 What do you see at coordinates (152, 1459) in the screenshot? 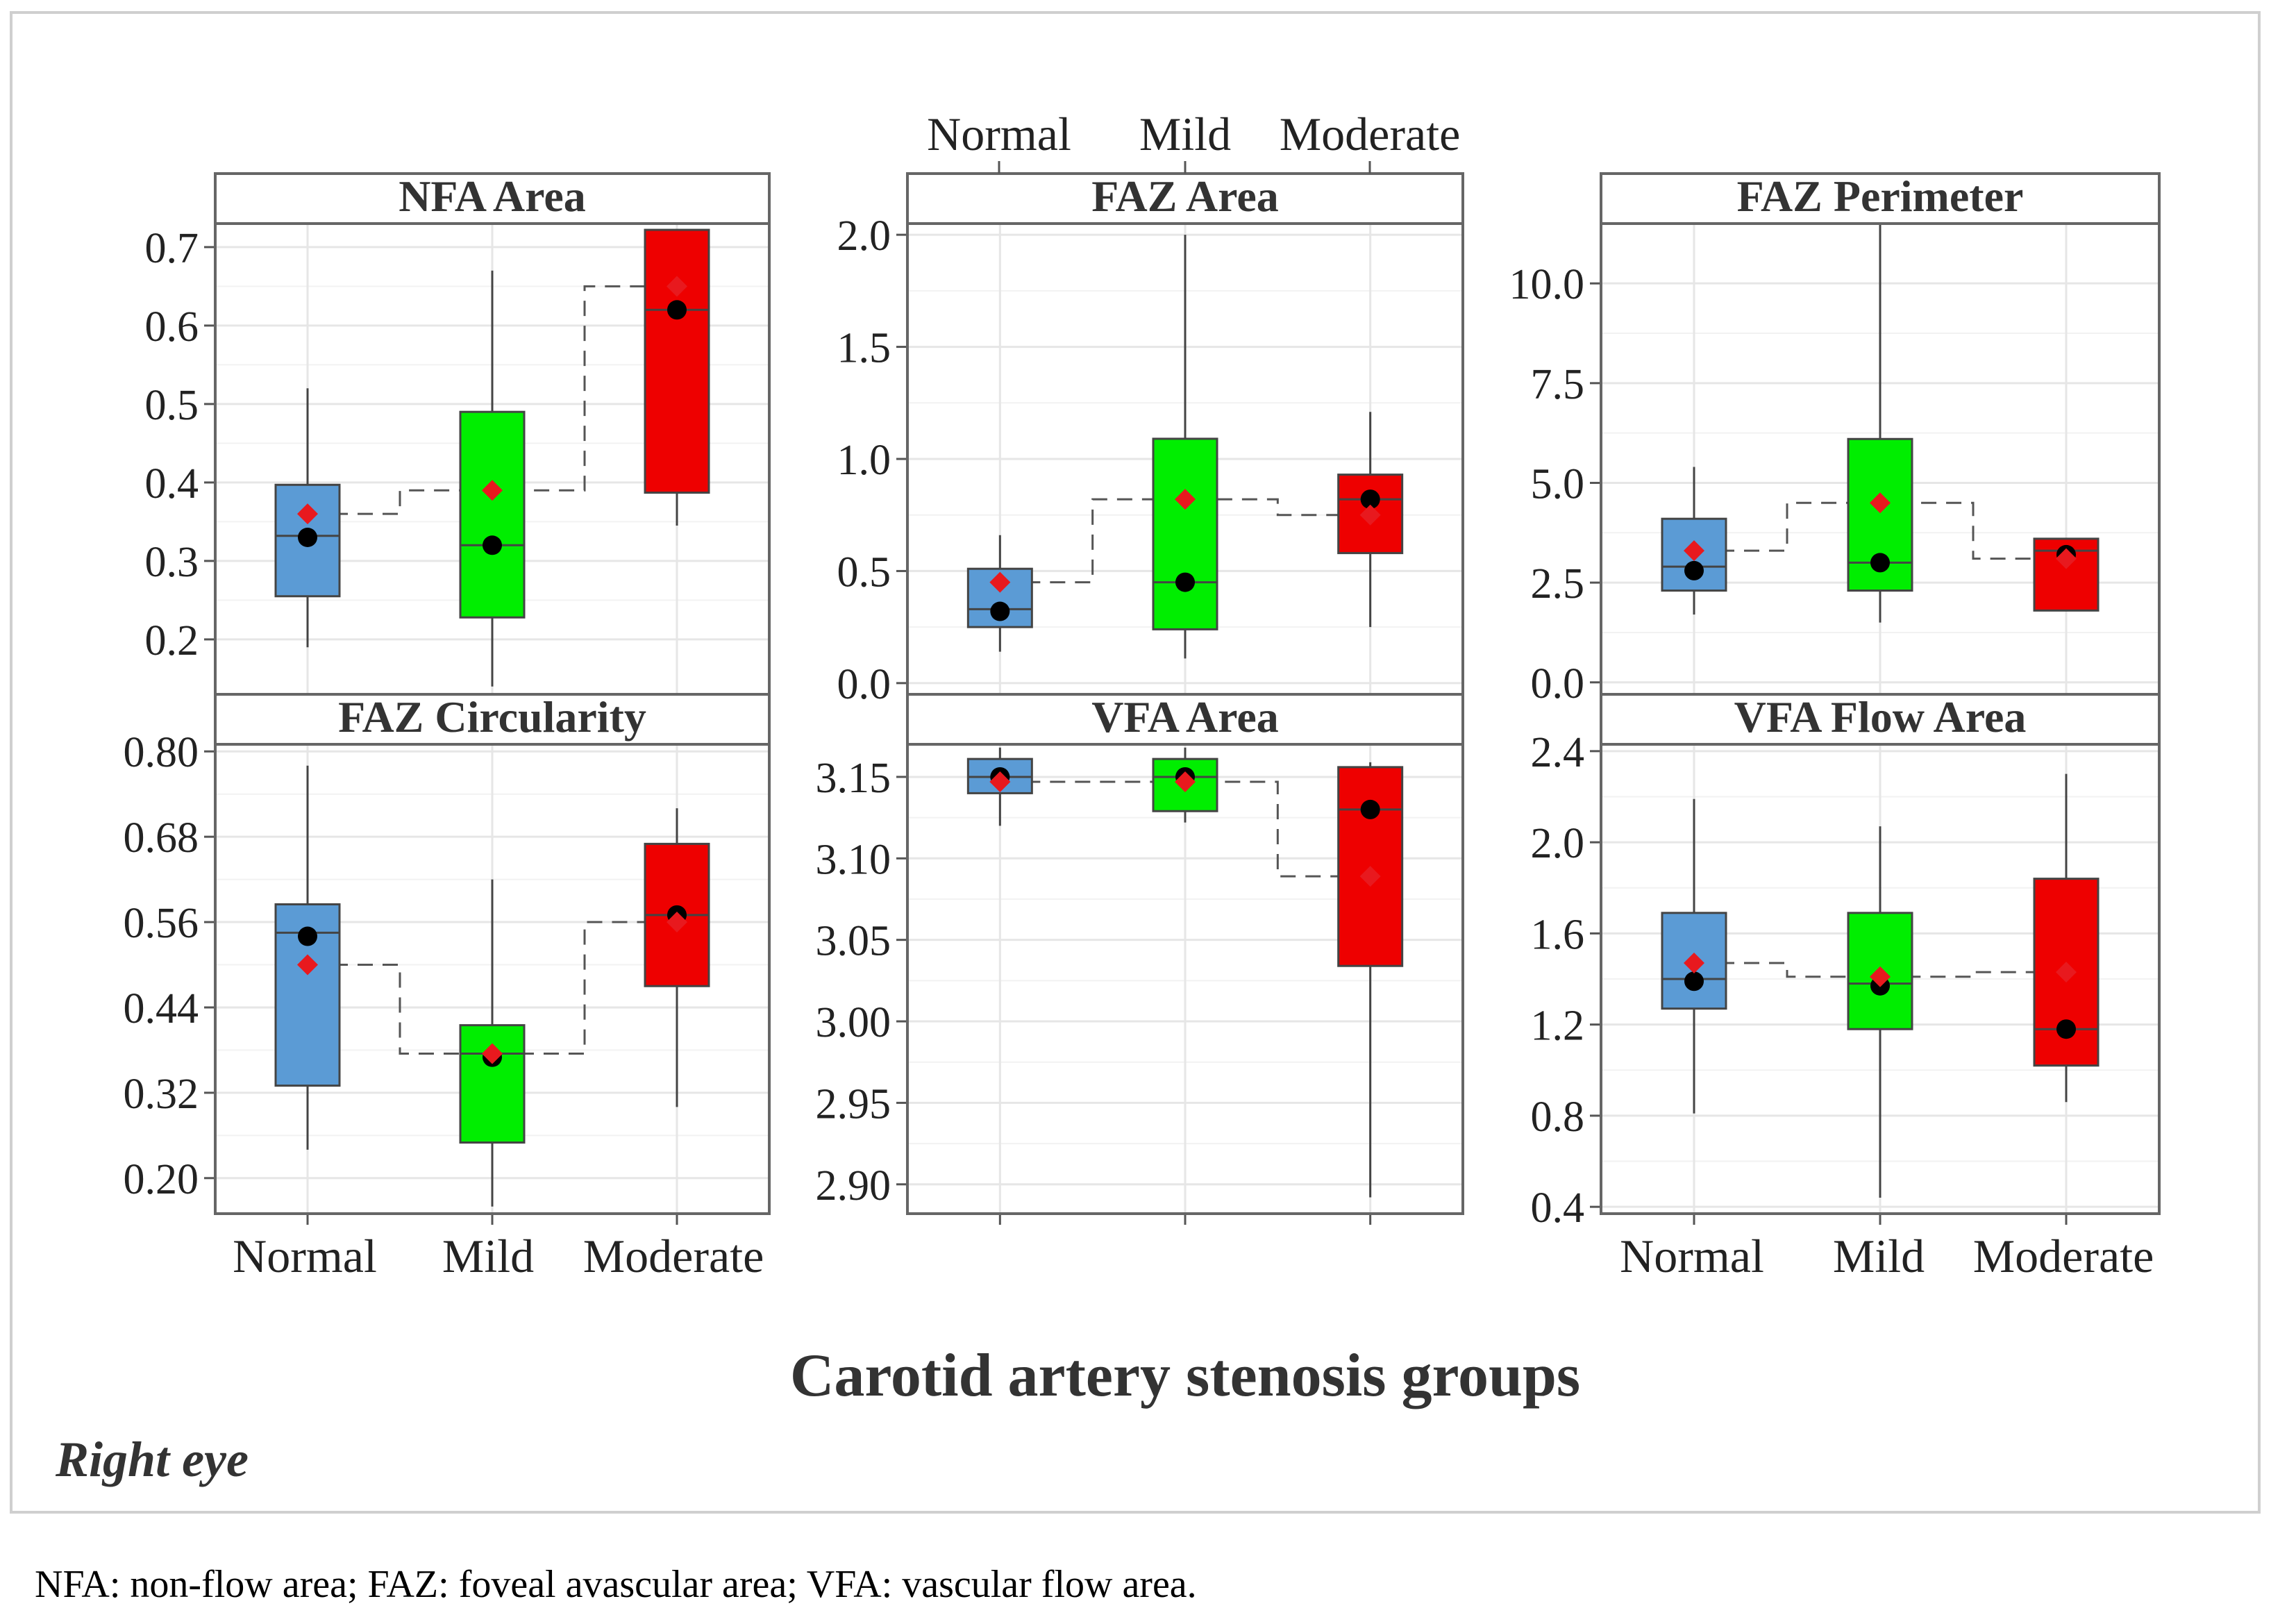
I see `eye-label: Right eye` at bounding box center [152, 1459].